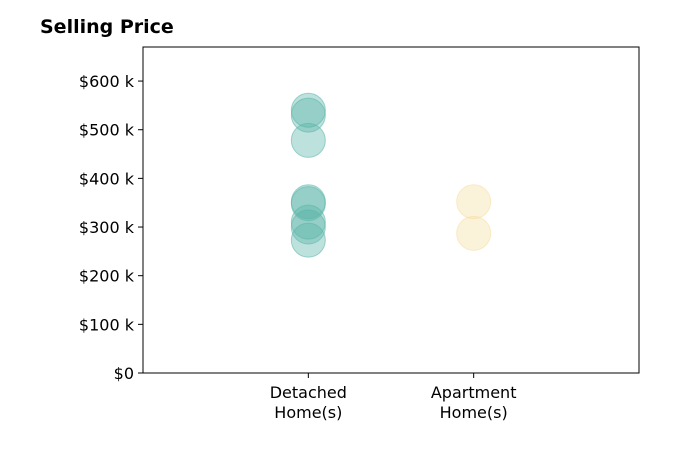 The height and width of the screenshot is (462, 679). Describe the element at coordinates (107, 324) in the screenshot. I see `y-tick-label: $100 k` at that location.